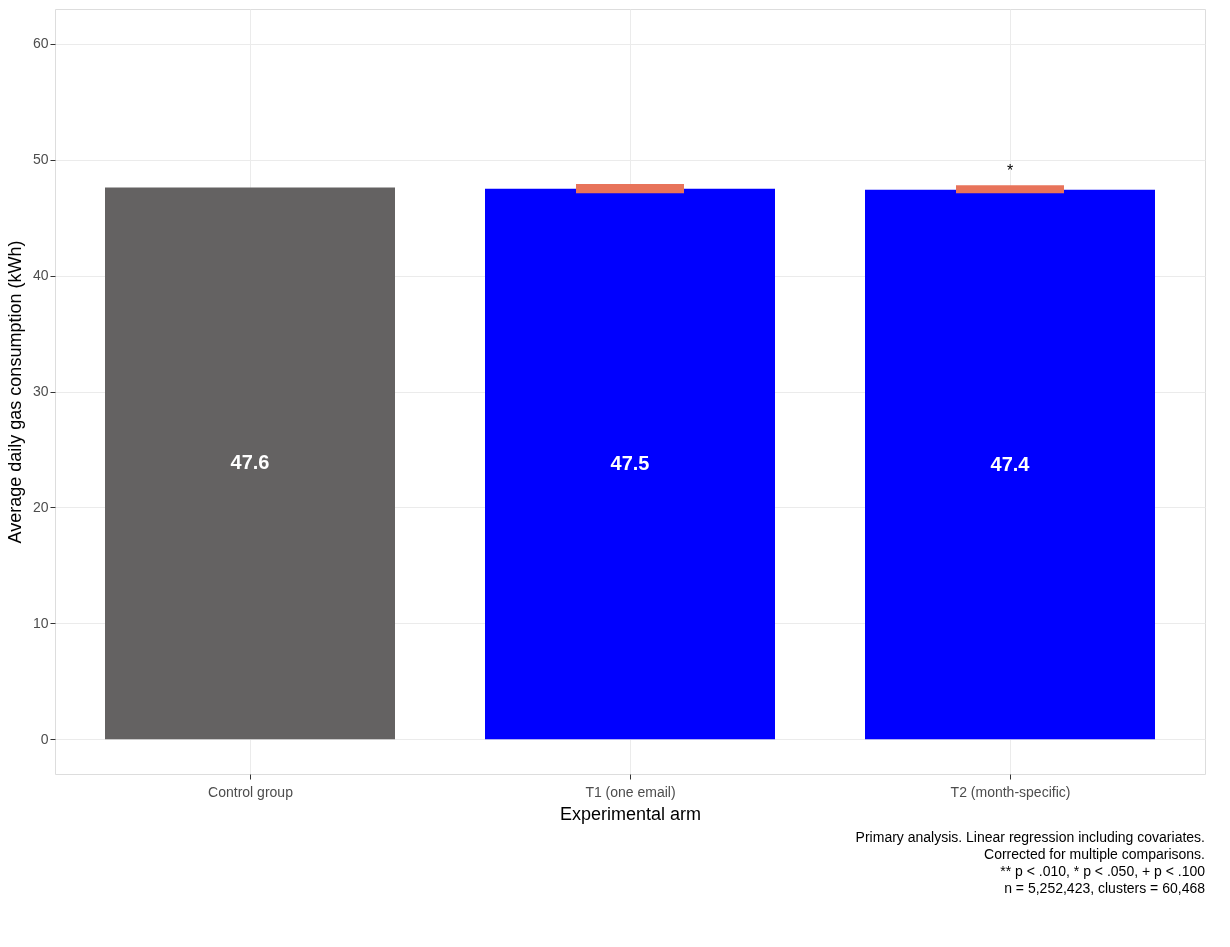 This screenshot has width=1230, height=947. I want to click on y-tick-label: 20, so click(40, 506).